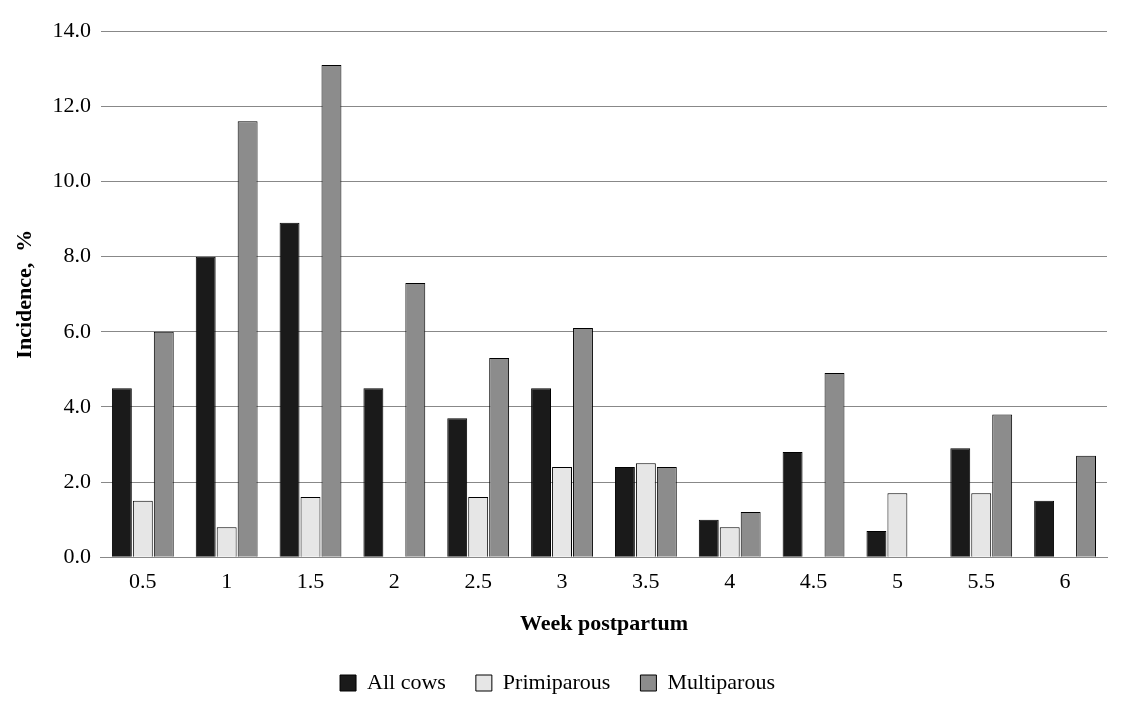  What do you see at coordinates (478, 581) in the screenshot?
I see `x-tick-label: 2.5` at bounding box center [478, 581].